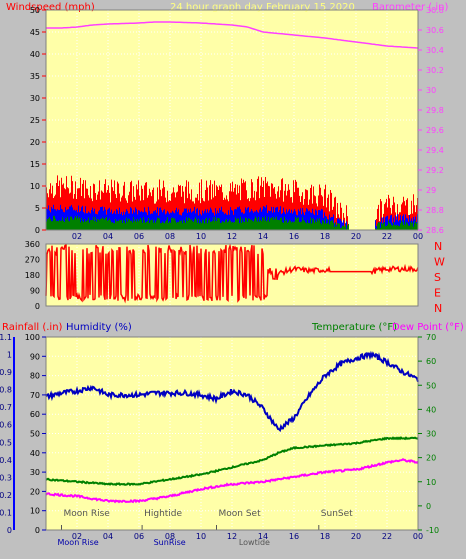 This screenshot has height=559, width=466. Describe the element at coordinates (35, 291) in the screenshot. I see `direction-axis-label: 90` at that location.